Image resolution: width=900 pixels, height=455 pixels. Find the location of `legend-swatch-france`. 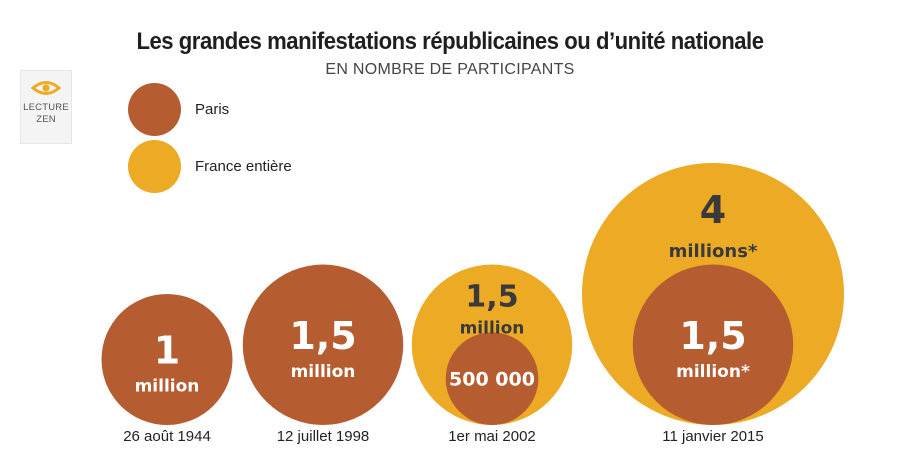

legend-swatch-france is located at coordinates (154, 166).